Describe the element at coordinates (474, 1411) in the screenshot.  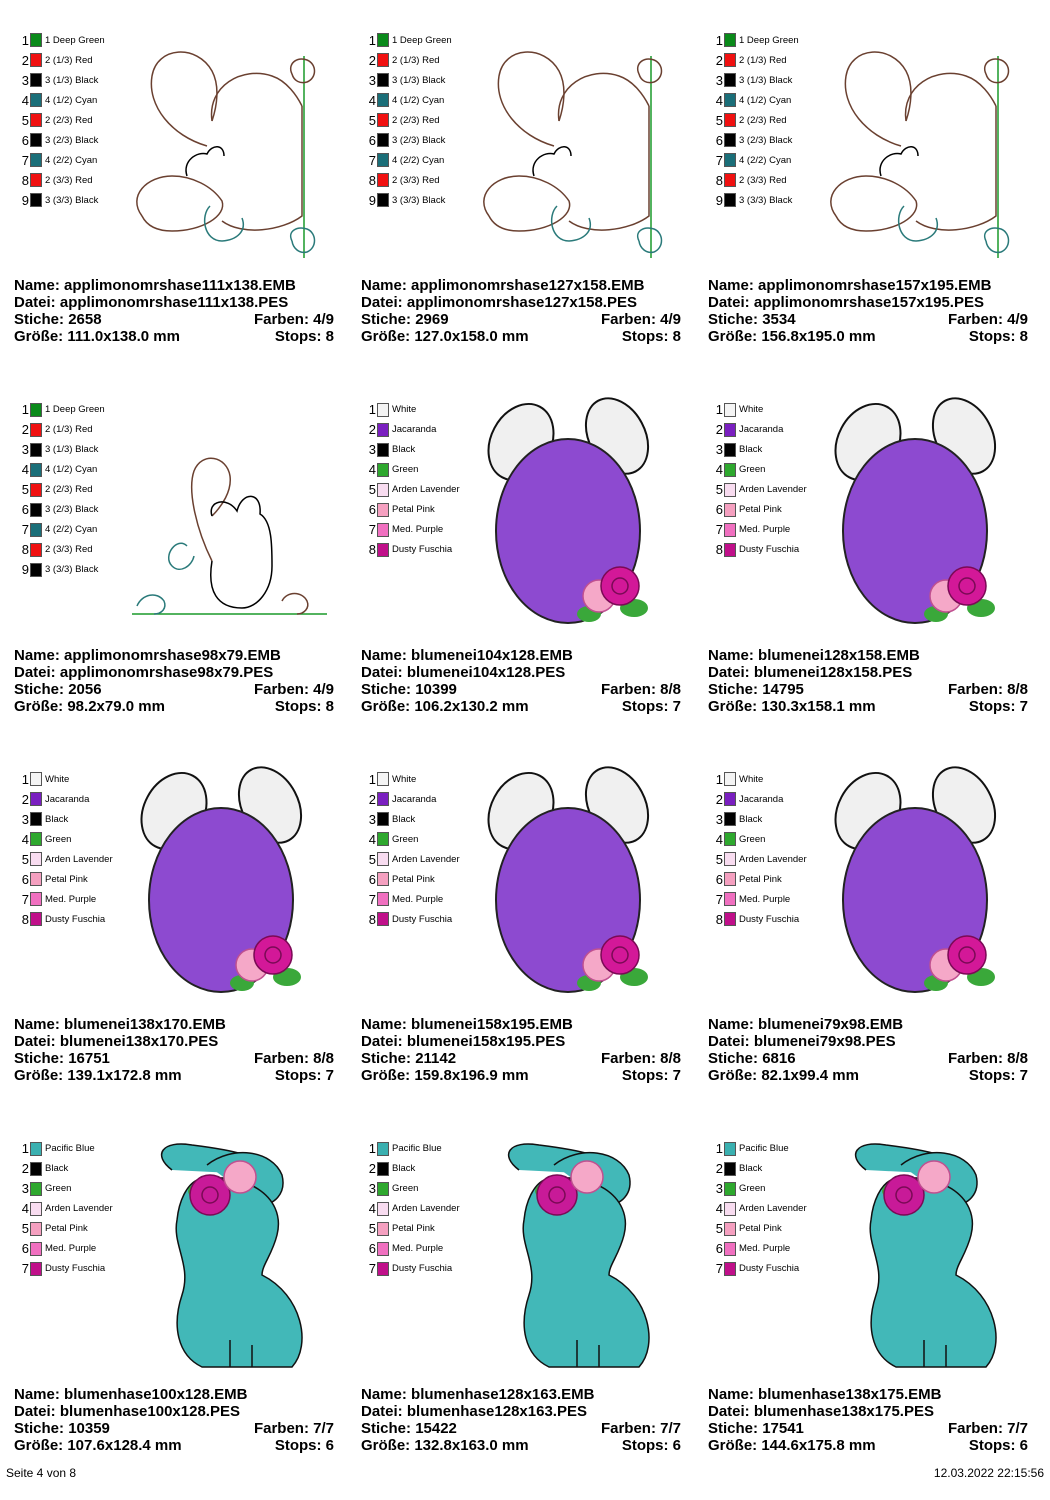
I see `design-file: Datei: blumenhase128x163.PES` at that location.